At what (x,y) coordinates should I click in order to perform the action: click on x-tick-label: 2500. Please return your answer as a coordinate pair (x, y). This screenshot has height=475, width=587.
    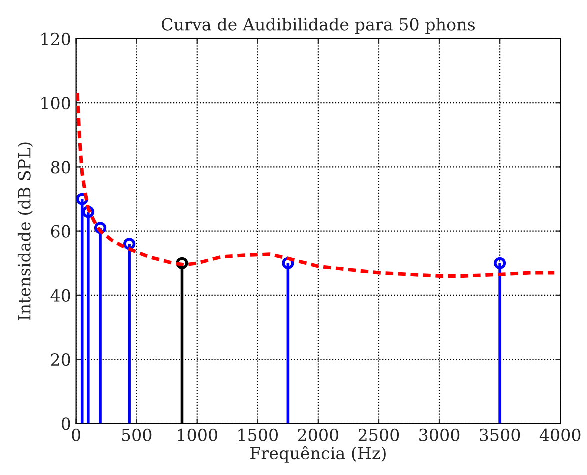
    Looking at the image, I should click on (379, 435).